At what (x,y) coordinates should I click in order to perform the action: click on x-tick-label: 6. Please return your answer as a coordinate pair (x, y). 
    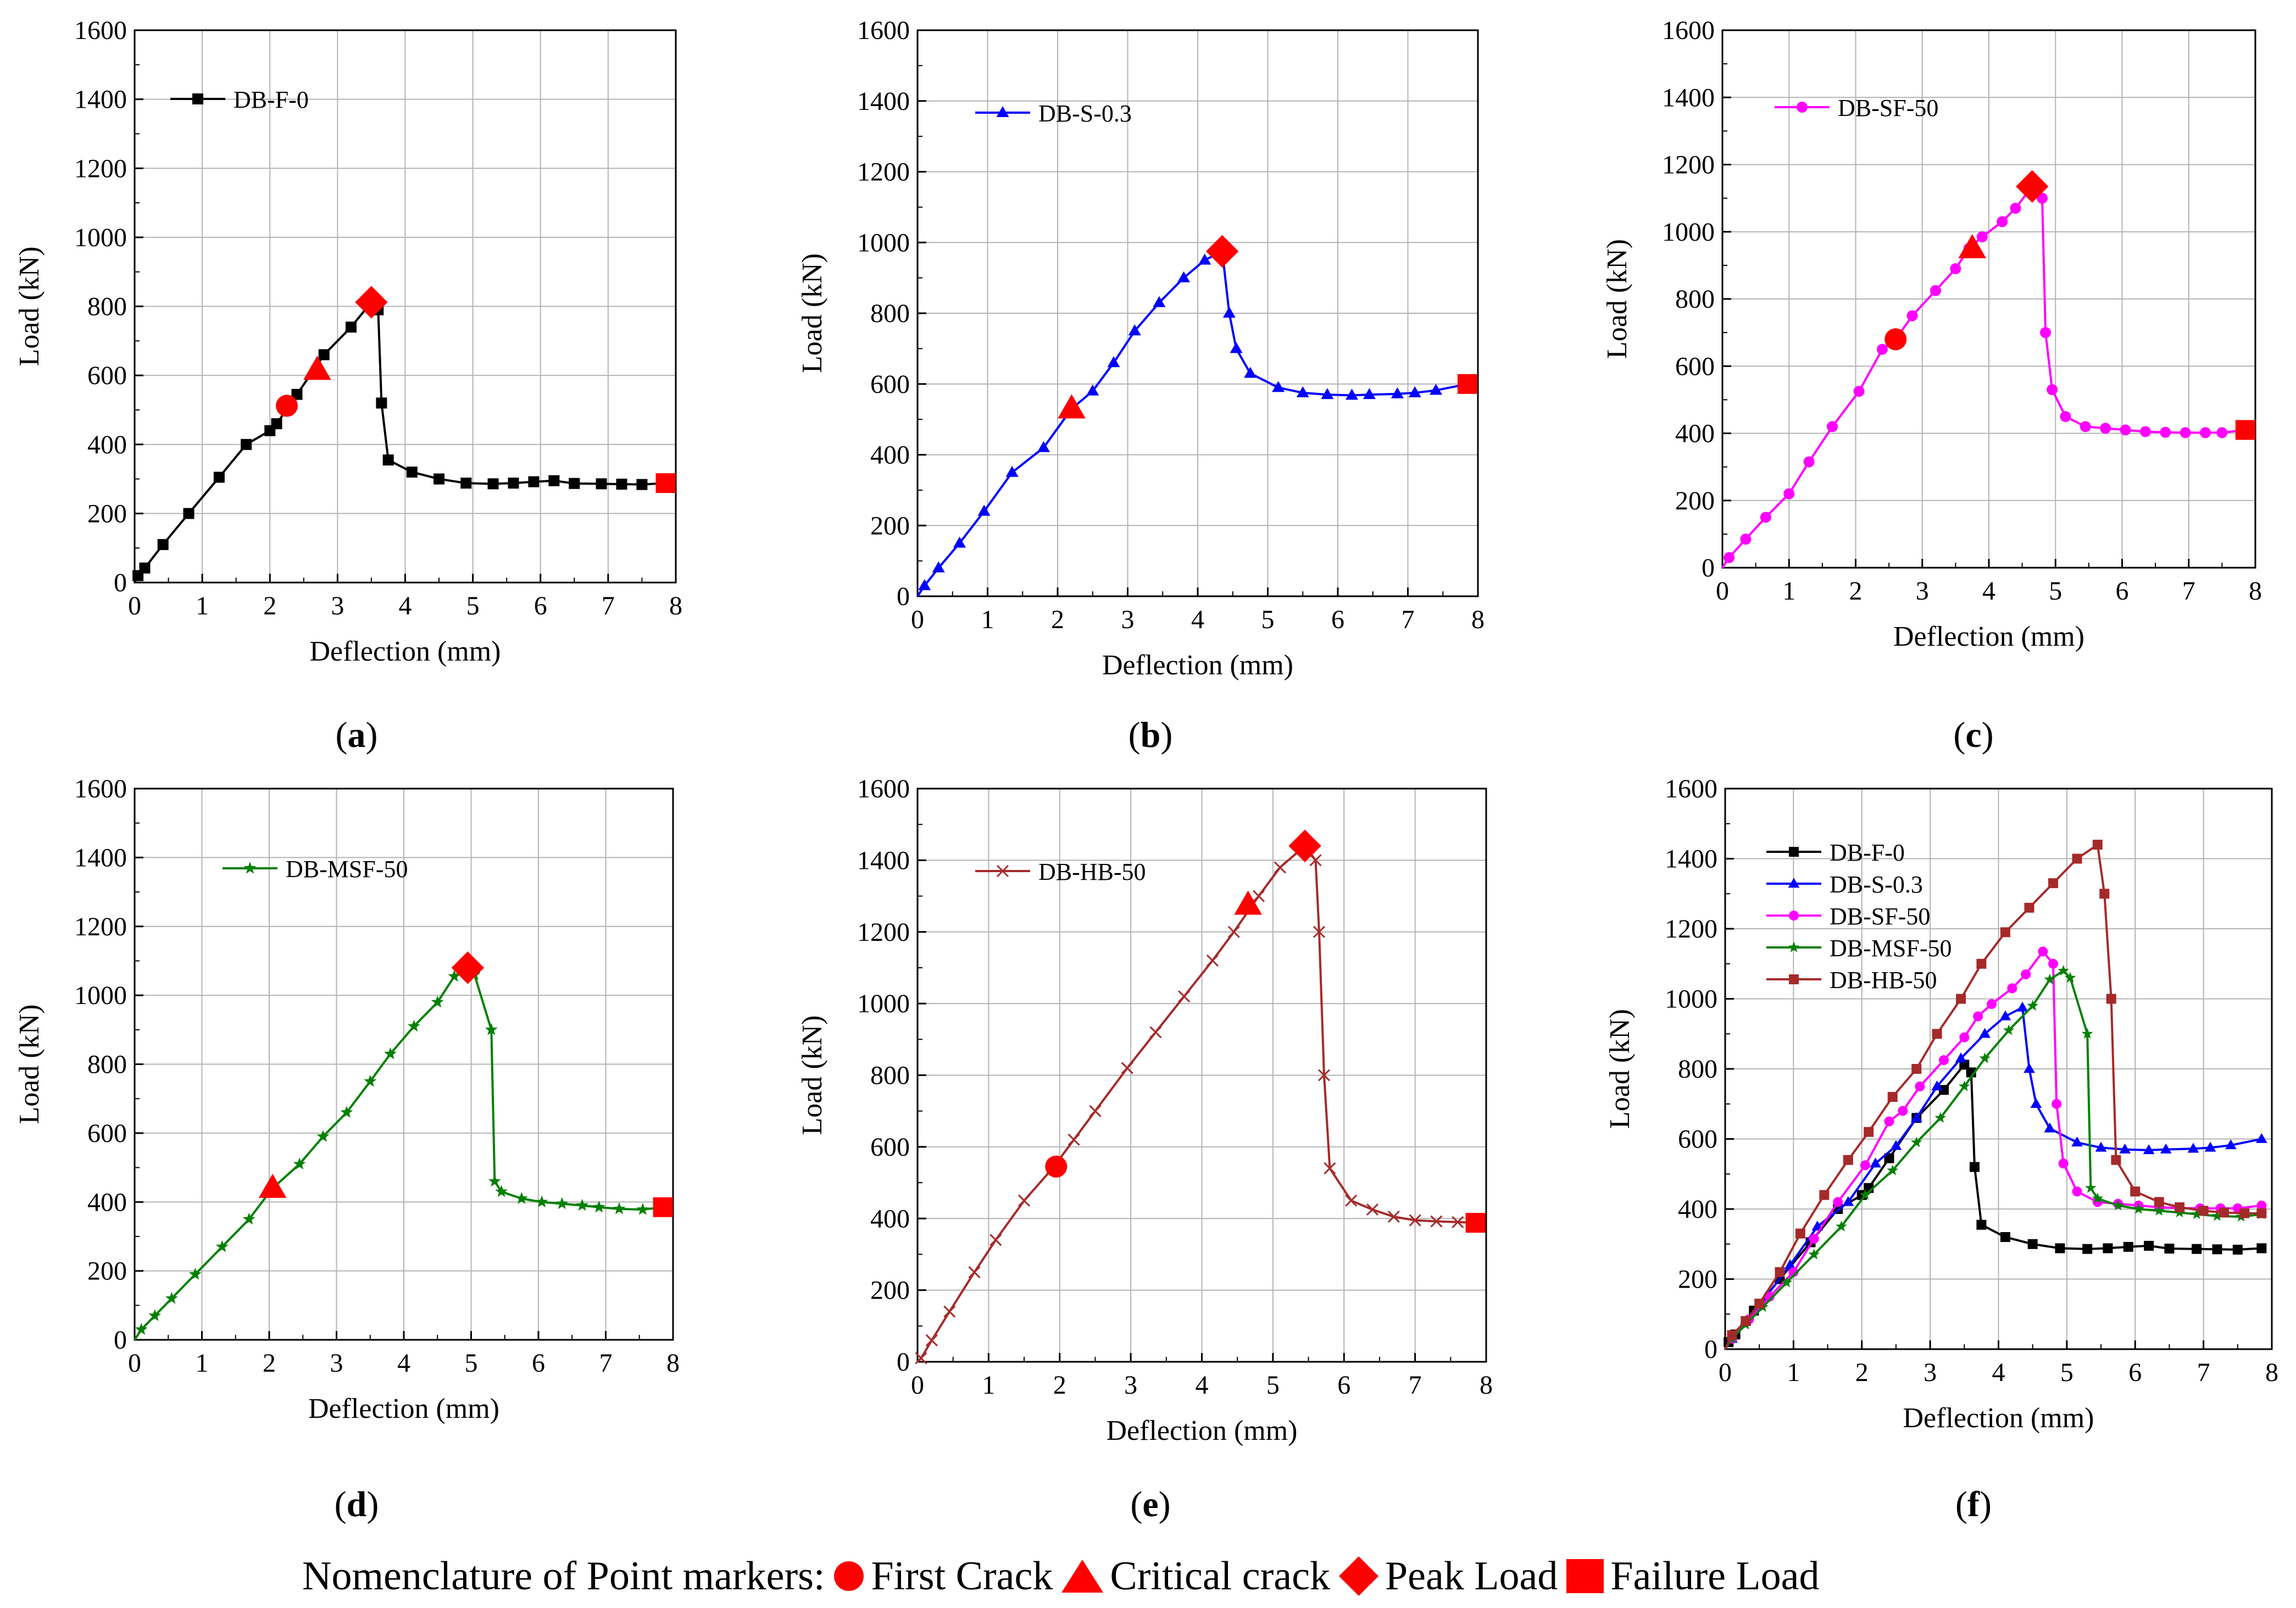
    Looking at the image, I should click on (2135, 1372).